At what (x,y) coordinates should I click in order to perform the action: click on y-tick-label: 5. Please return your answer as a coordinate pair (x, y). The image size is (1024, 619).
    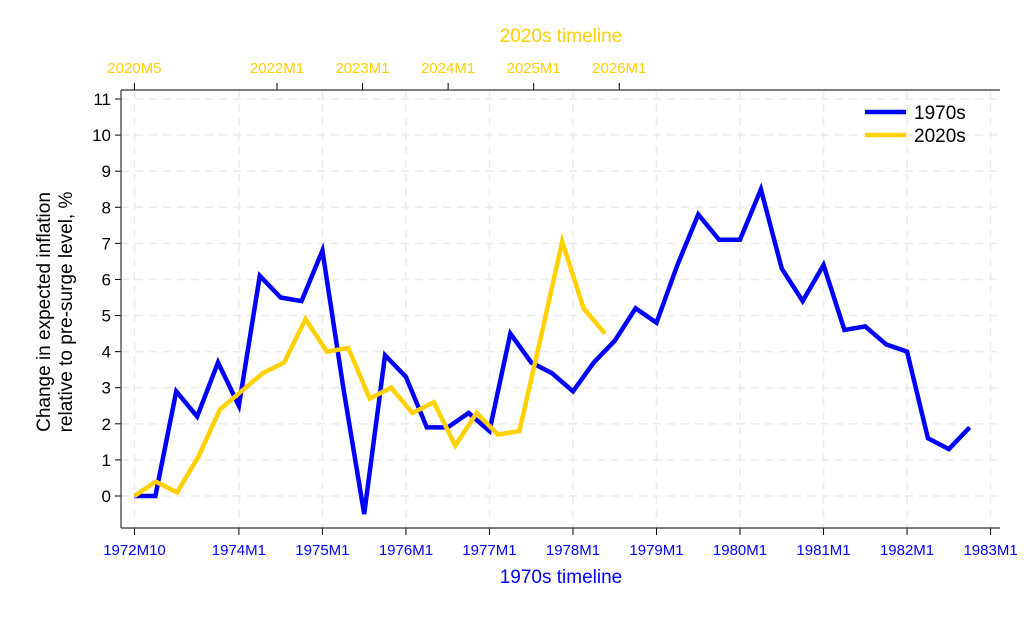
    Looking at the image, I should click on (106, 316).